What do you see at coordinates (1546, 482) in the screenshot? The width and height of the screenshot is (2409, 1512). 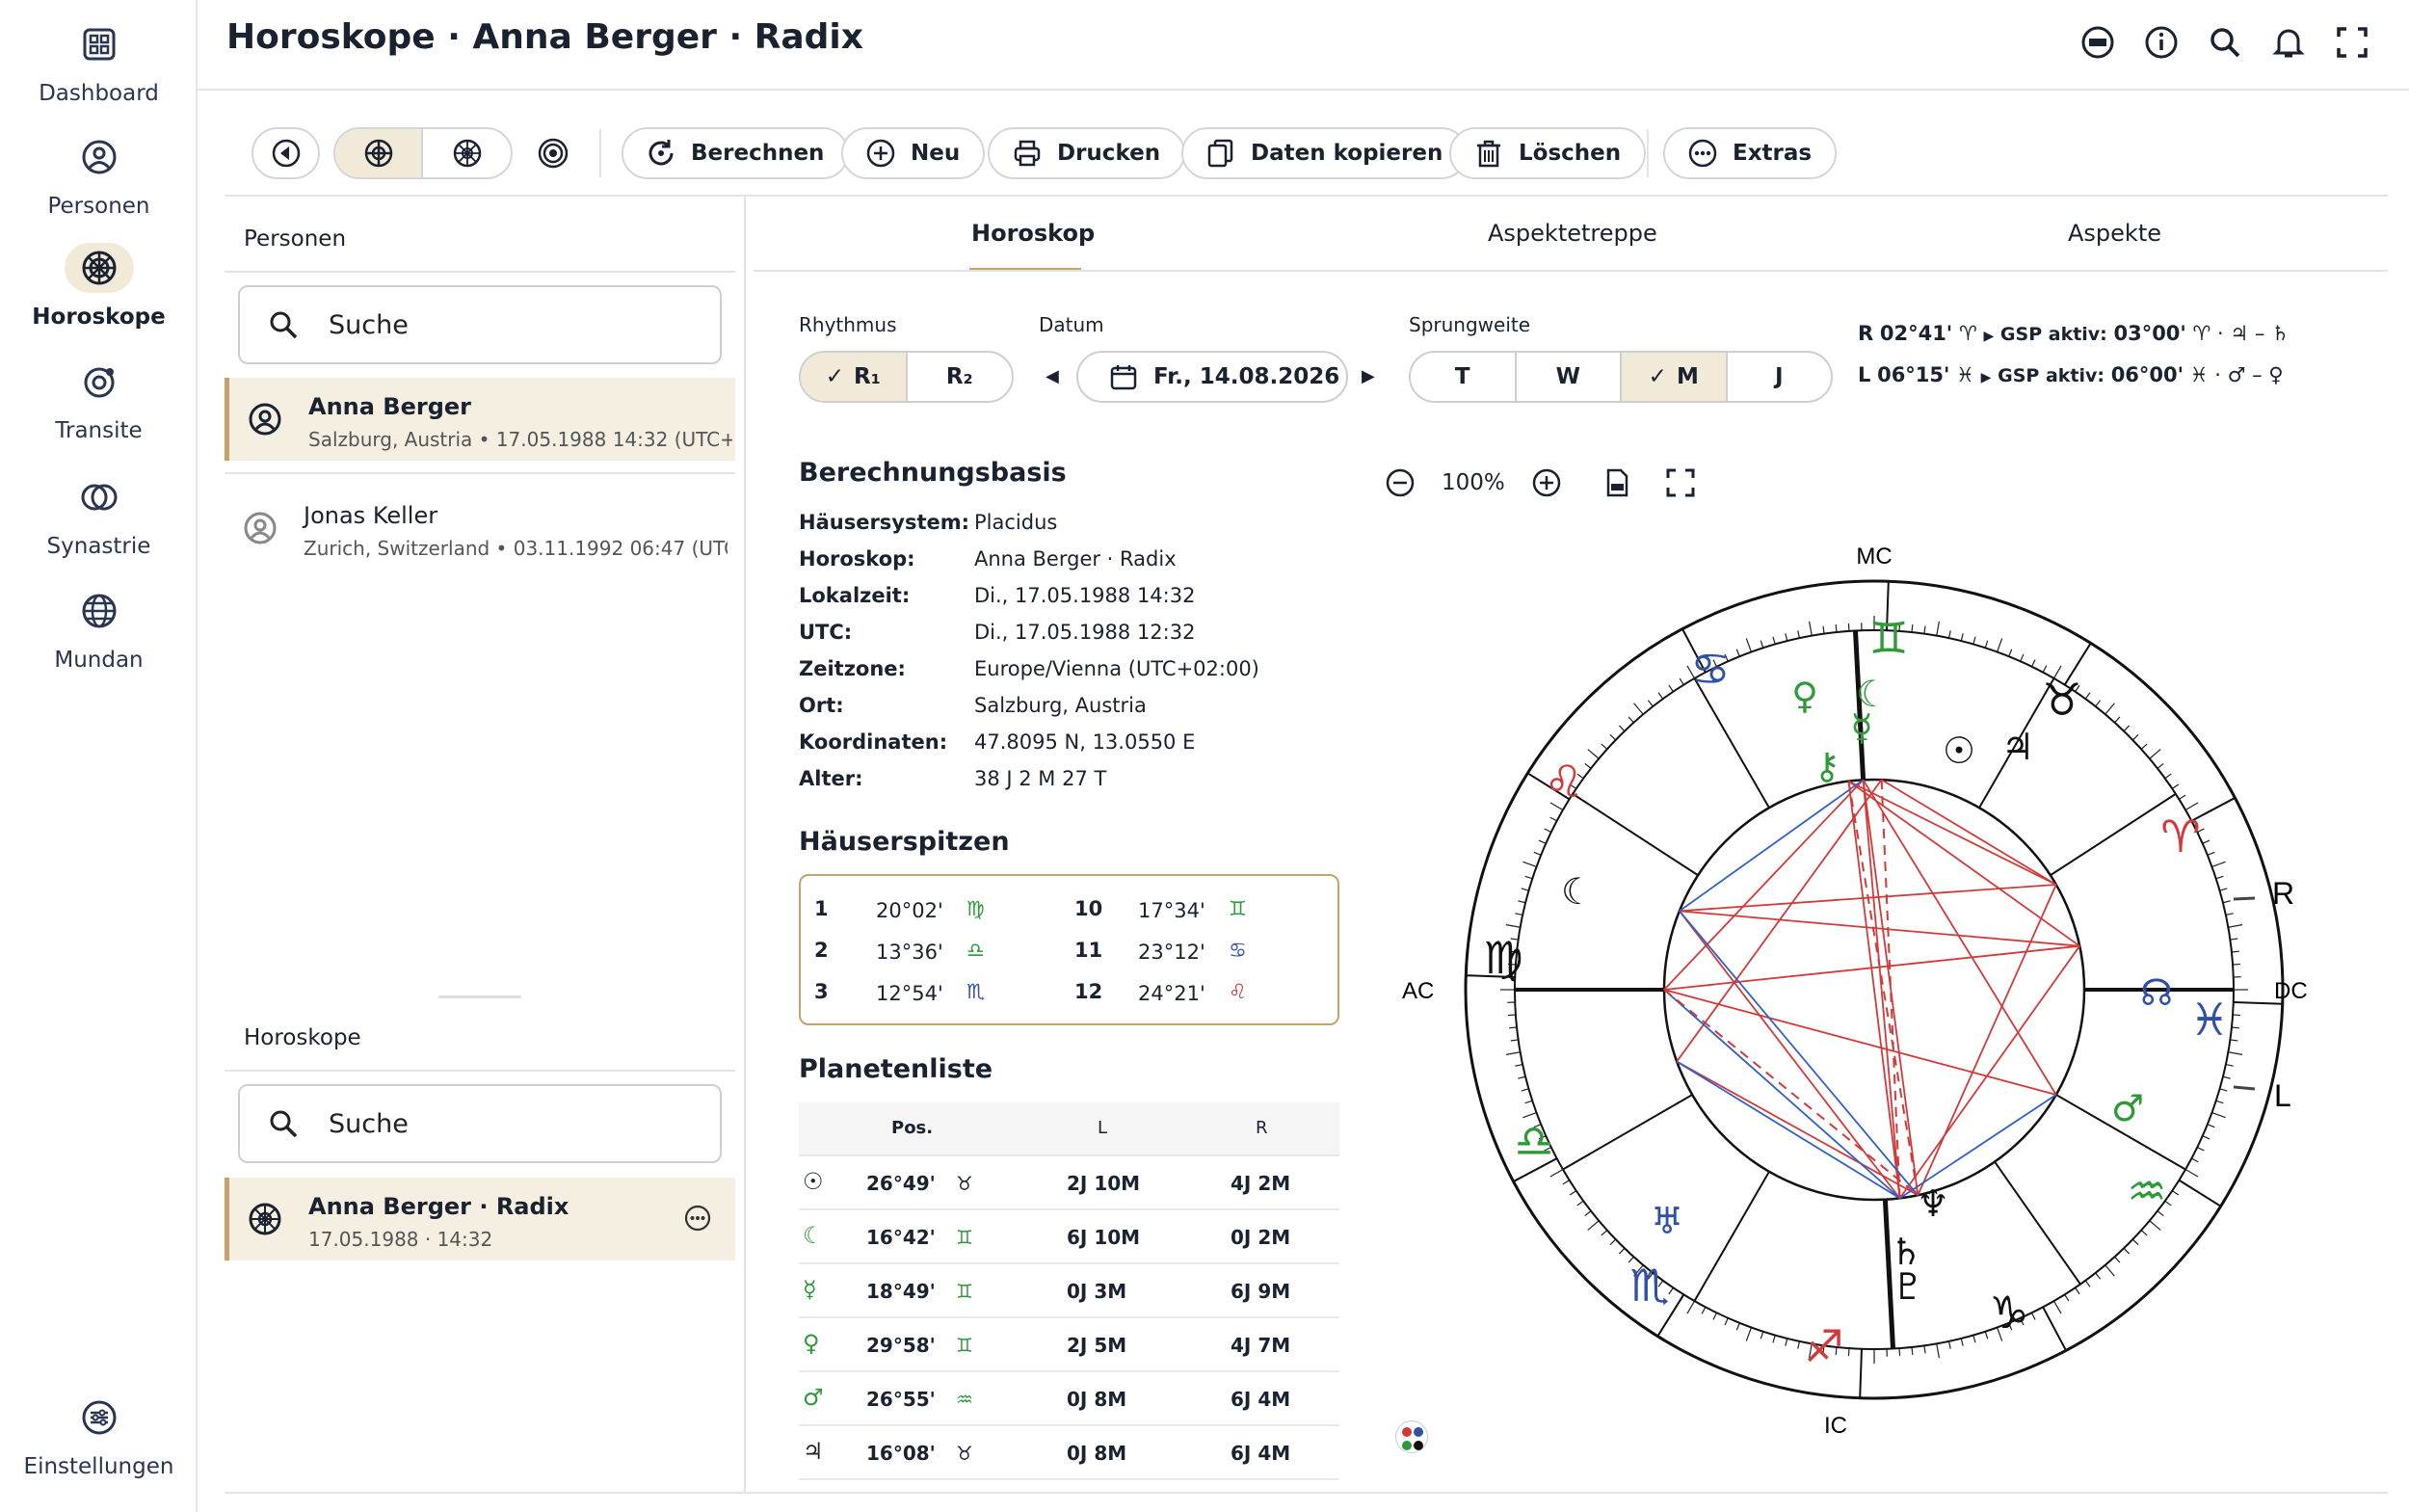 I see `zoom-in-icon` at bounding box center [1546, 482].